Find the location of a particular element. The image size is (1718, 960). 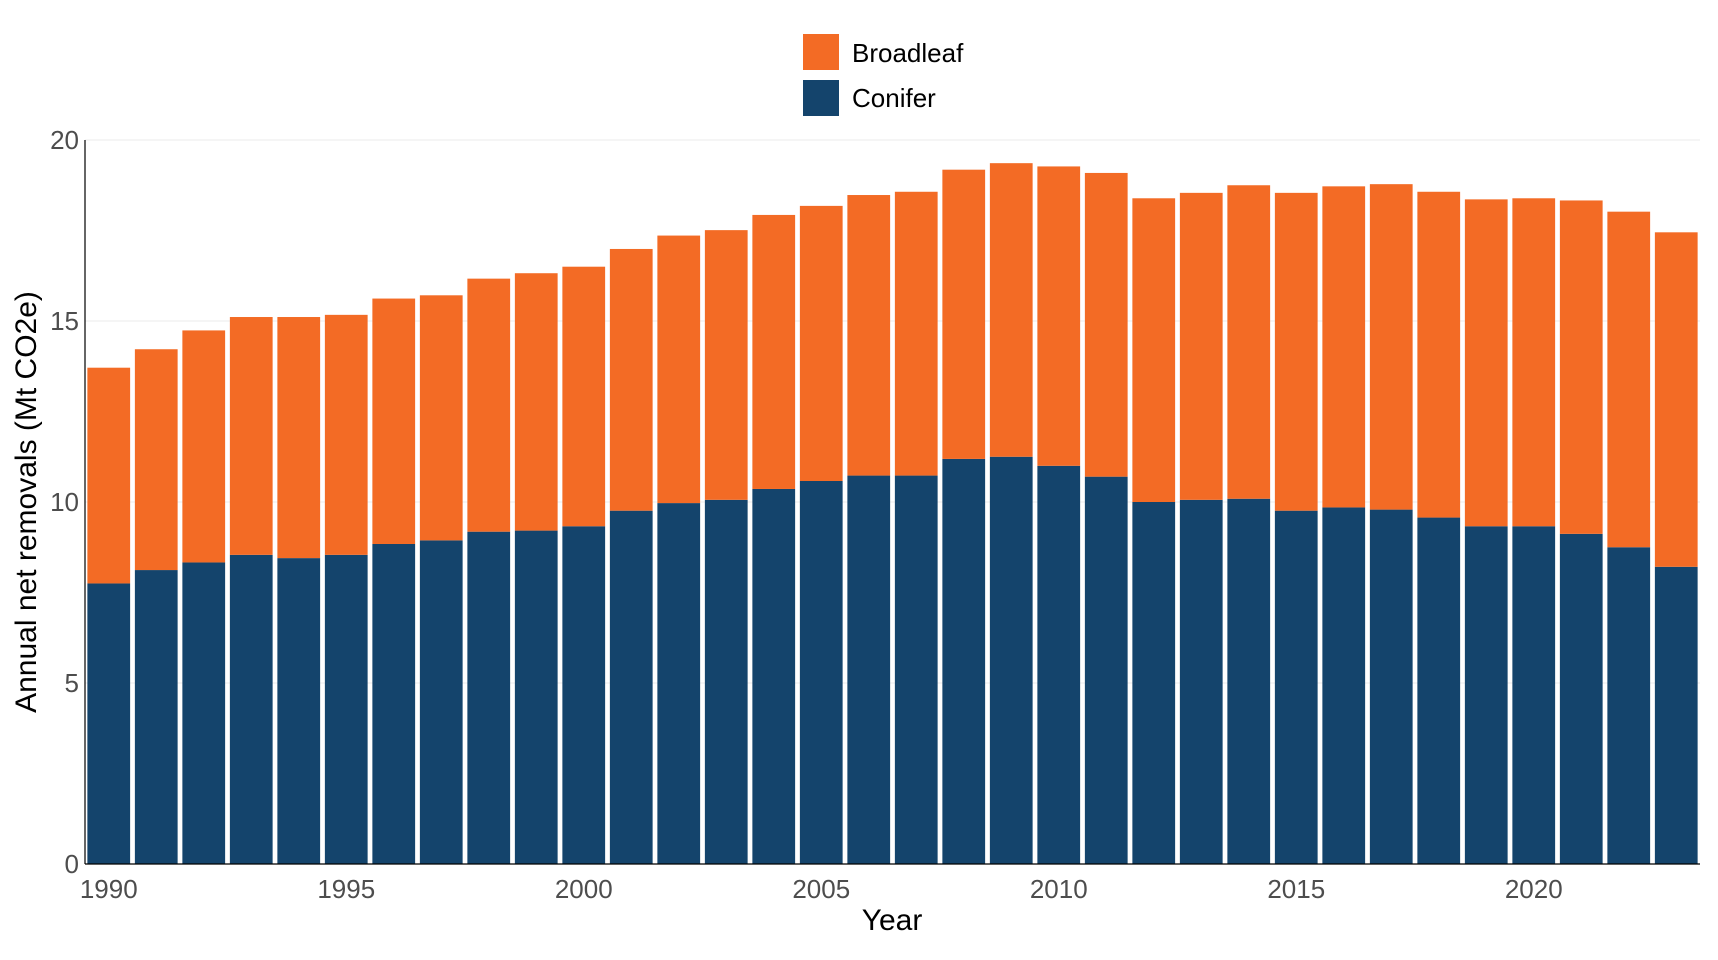

bar-conifer-2007 is located at coordinates (916, 669).